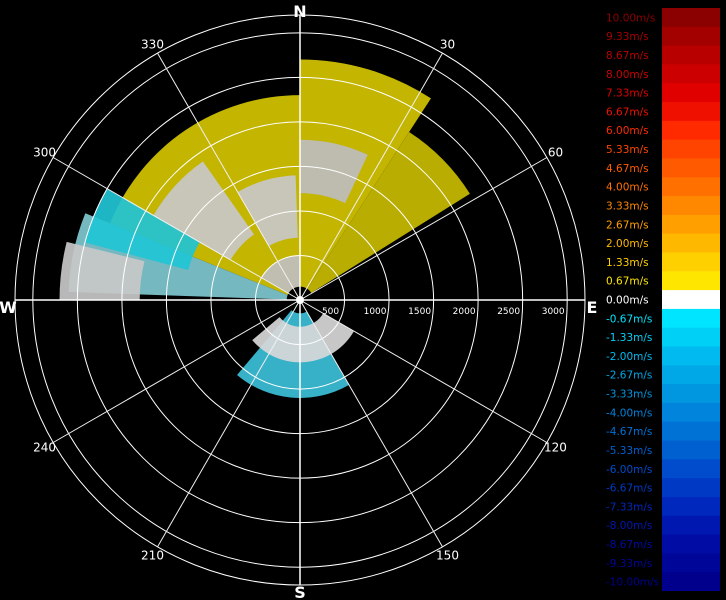  Describe the element at coordinates (44, 448) in the screenshot. I see `azimuth-label-240: 240` at that location.